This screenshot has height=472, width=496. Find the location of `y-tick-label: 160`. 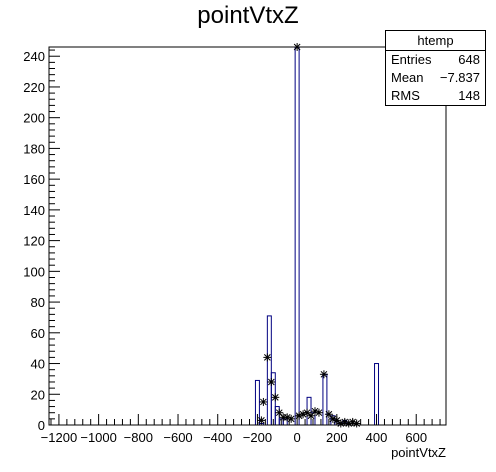

y-tick-label: 160 is located at coordinates (34, 179).